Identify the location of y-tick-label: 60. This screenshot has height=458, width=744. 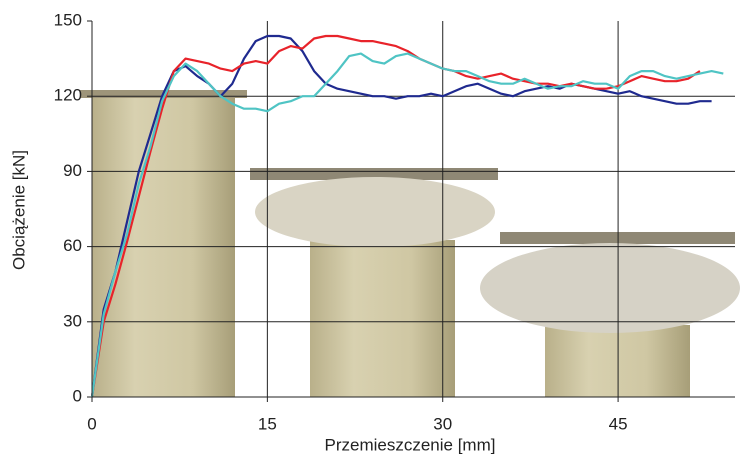
(72, 245).